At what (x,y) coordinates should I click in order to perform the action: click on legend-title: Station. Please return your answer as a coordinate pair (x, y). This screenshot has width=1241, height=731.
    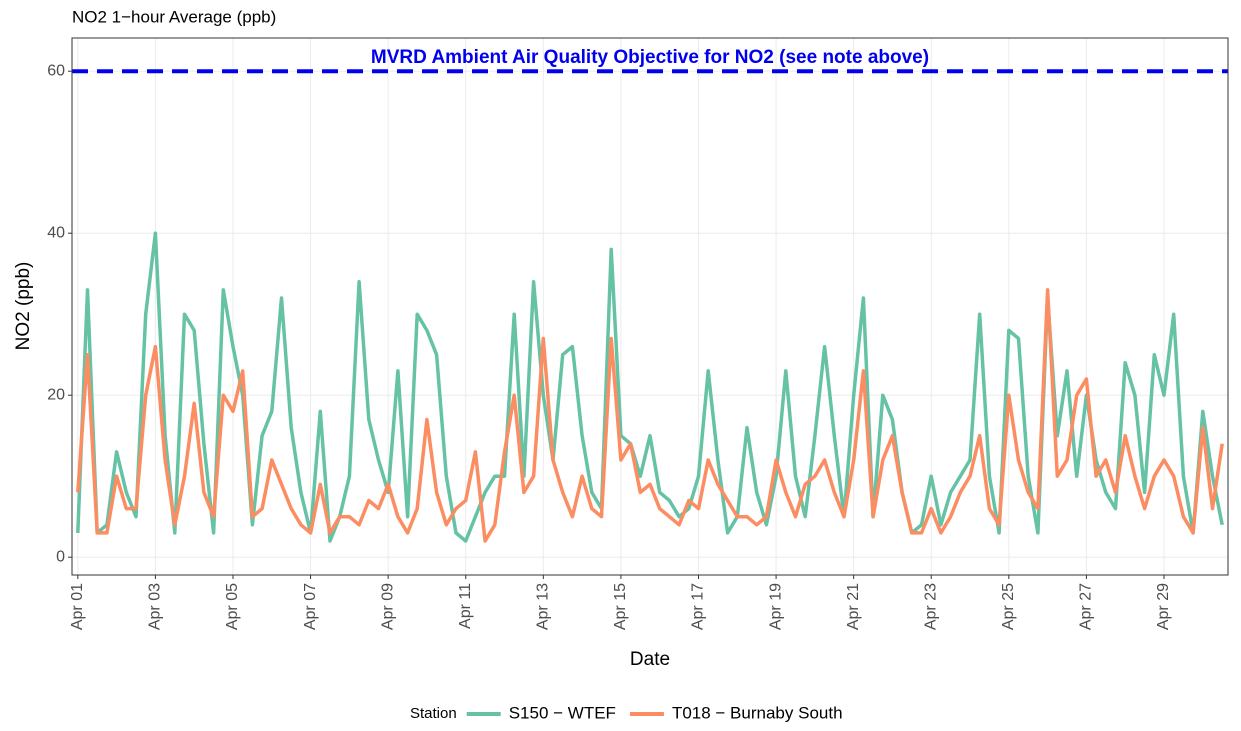
    Looking at the image, I should click on (433, 713).